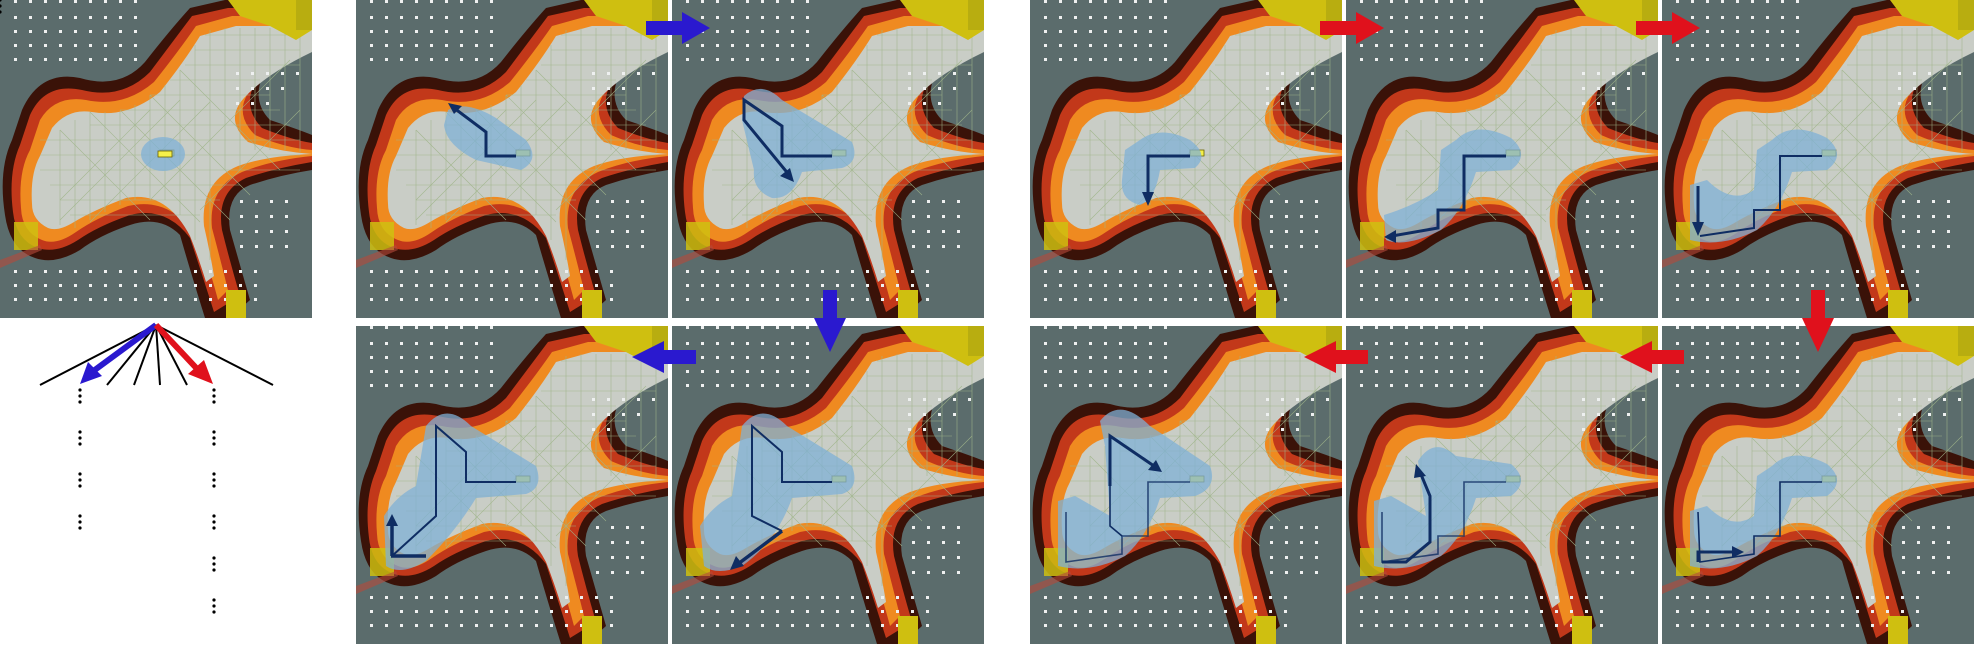 The image size is (1978, 647). I want to click on tree-ellipsis-left, so click(41, 265).